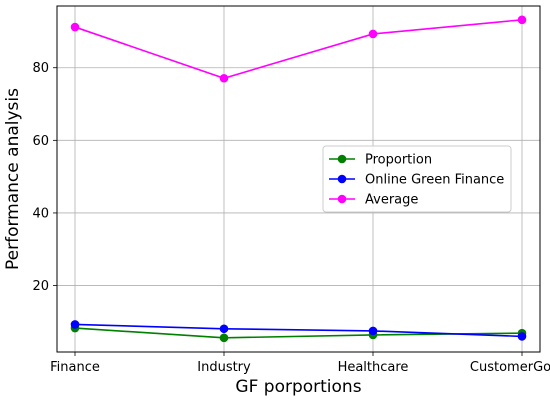 This screenshot has height=400, width=550. I want to click on y-axis-label: Performance analysis, so click(13, 179).